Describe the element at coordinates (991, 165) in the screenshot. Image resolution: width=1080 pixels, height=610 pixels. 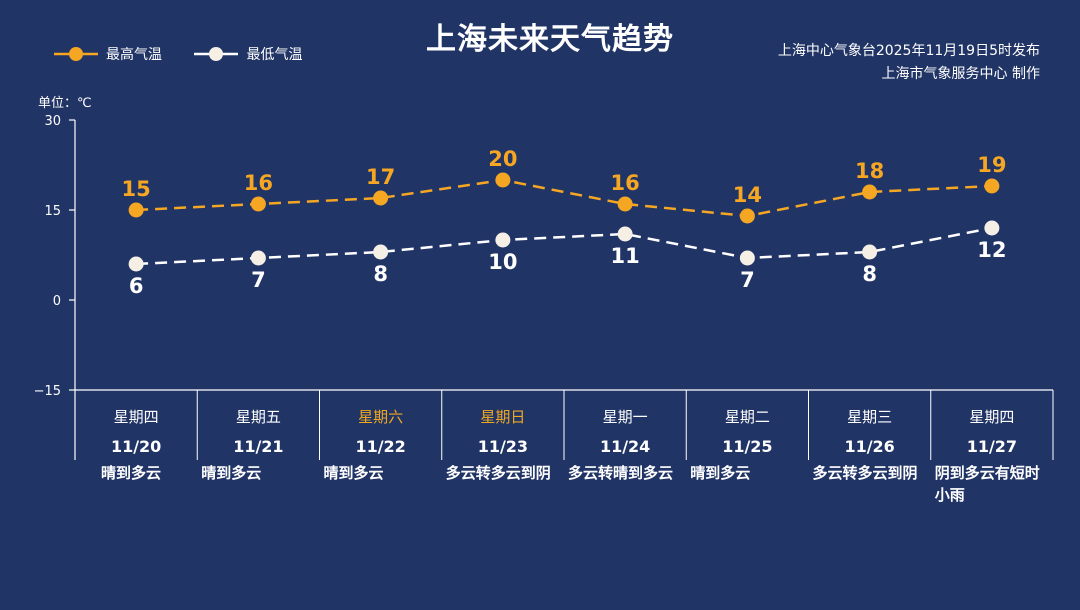
I see `high-value-label: 19` at that location.